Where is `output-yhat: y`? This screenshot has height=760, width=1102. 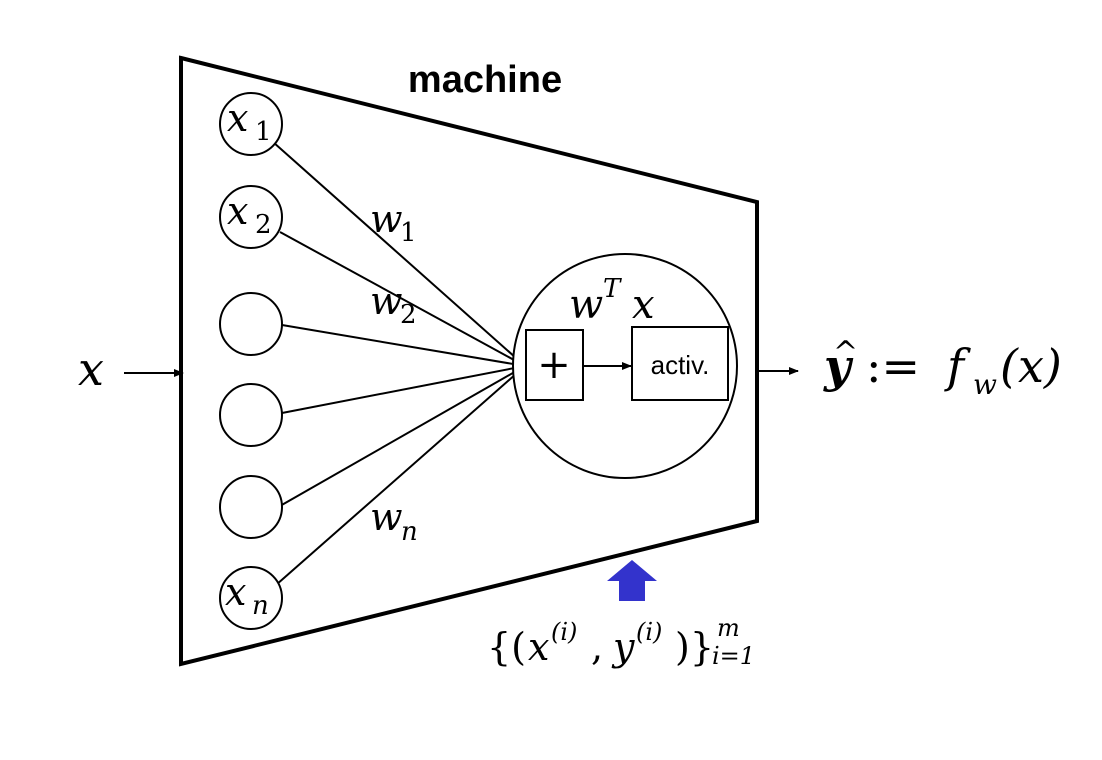
output-yhat: y is located at coordinates (838, 366).